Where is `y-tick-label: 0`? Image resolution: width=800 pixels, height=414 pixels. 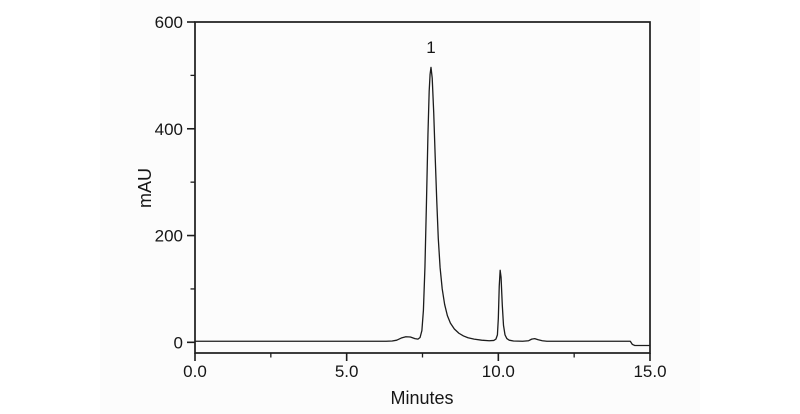 y-tick-label: 0 is located at coordinates (178, 342).